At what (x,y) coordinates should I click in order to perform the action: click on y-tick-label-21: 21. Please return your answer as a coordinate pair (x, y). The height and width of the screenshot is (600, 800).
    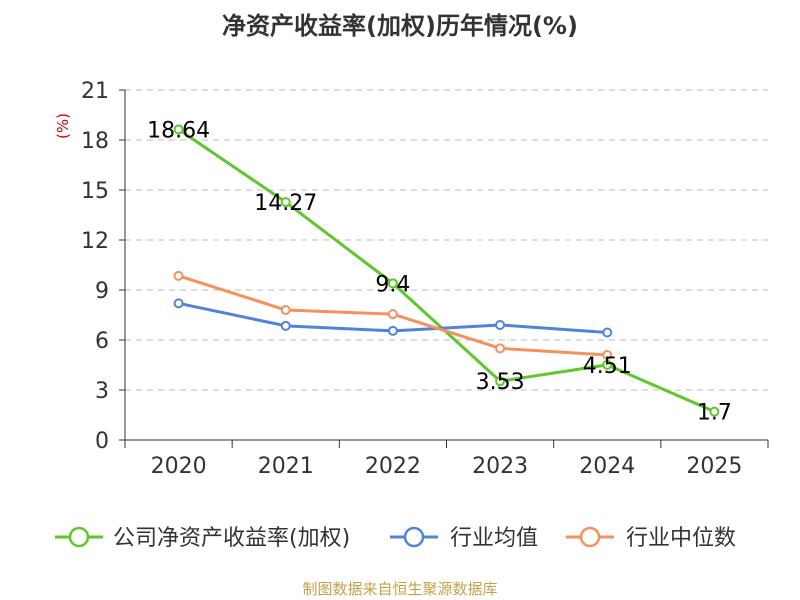
    Looking at the image, I should click on (95, 91).